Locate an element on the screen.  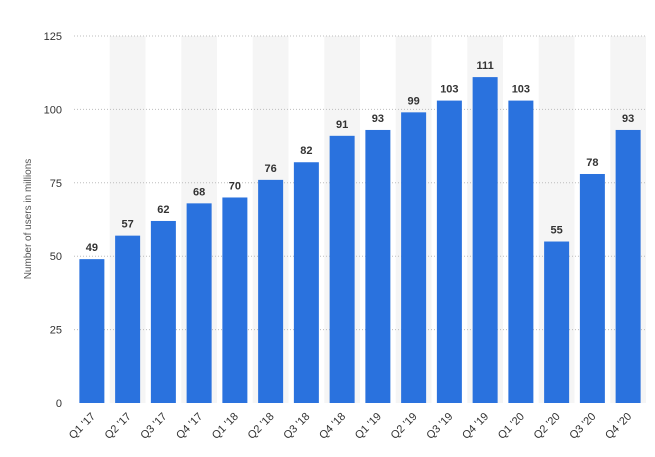
x-tick-label: Q1 '19 is located at coordinates (368, 426).